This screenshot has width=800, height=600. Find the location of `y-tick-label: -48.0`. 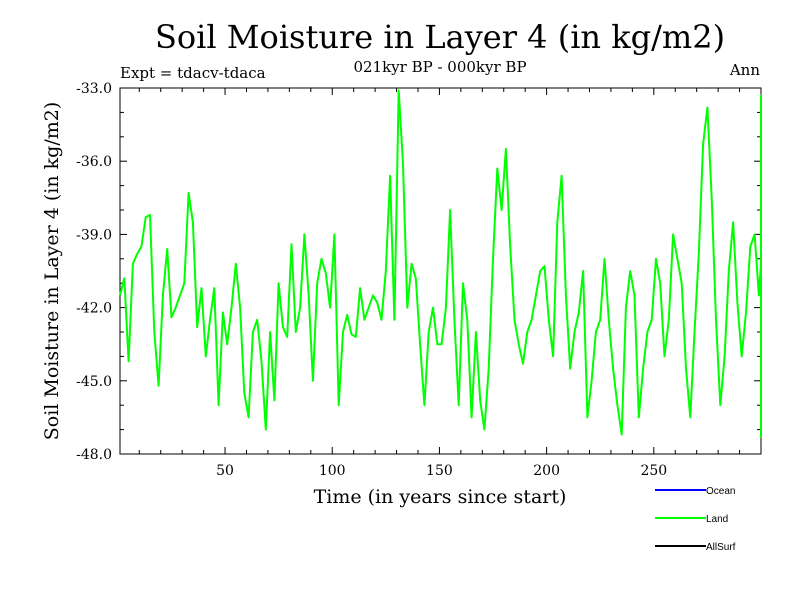

y-tick-label: -48.0 is located at coordinates (94, 455).